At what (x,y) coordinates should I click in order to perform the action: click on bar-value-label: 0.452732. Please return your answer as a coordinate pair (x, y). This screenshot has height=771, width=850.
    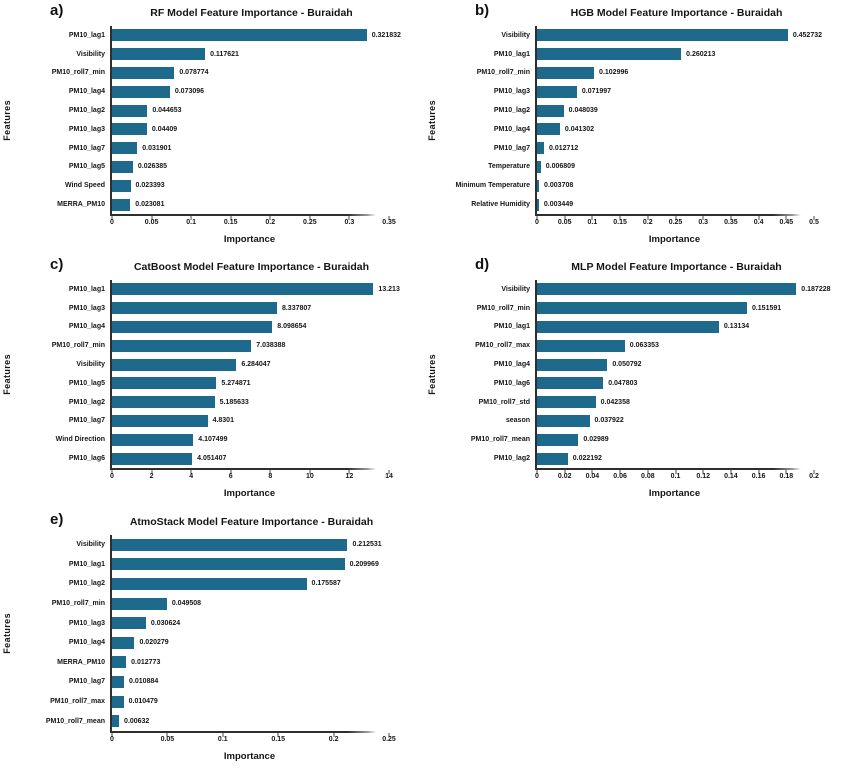
    Looking at the image, I should click on (807, 35).